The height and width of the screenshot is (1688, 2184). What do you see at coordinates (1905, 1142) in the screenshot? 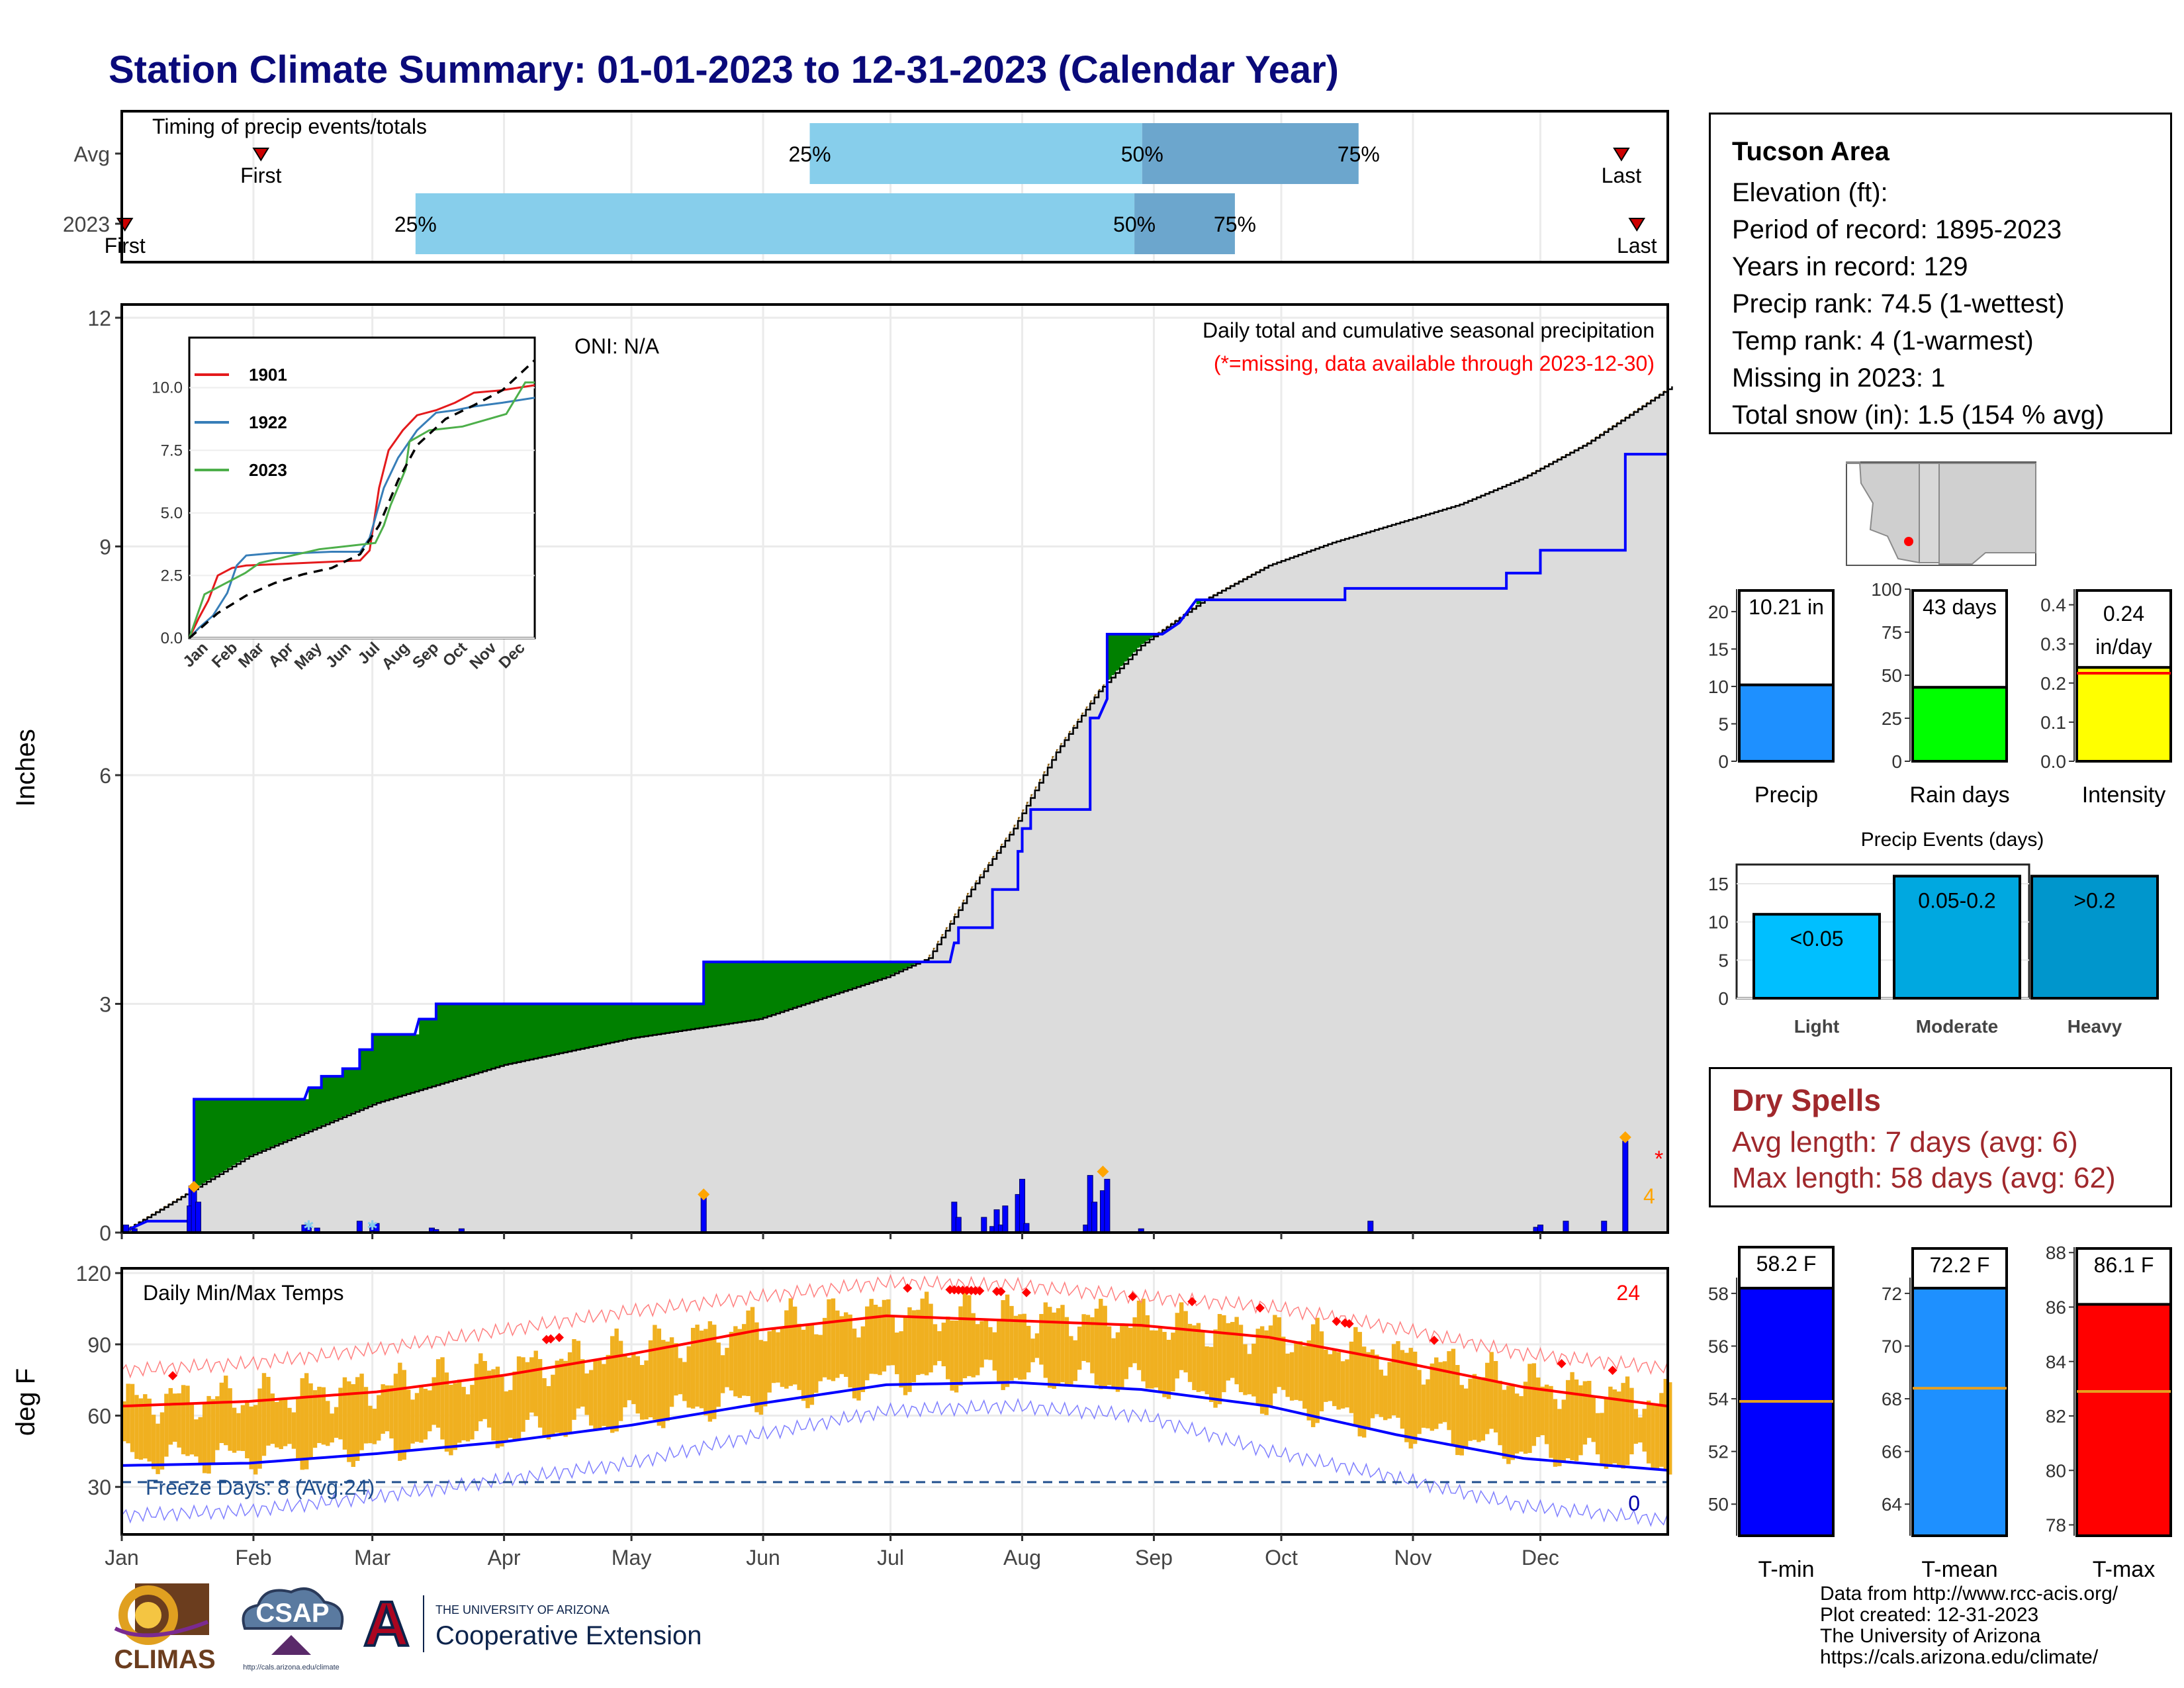
I see `dry-spells-avg: Avg length: 7 days (avg: 6)` at bounding box center [1905, 1142].